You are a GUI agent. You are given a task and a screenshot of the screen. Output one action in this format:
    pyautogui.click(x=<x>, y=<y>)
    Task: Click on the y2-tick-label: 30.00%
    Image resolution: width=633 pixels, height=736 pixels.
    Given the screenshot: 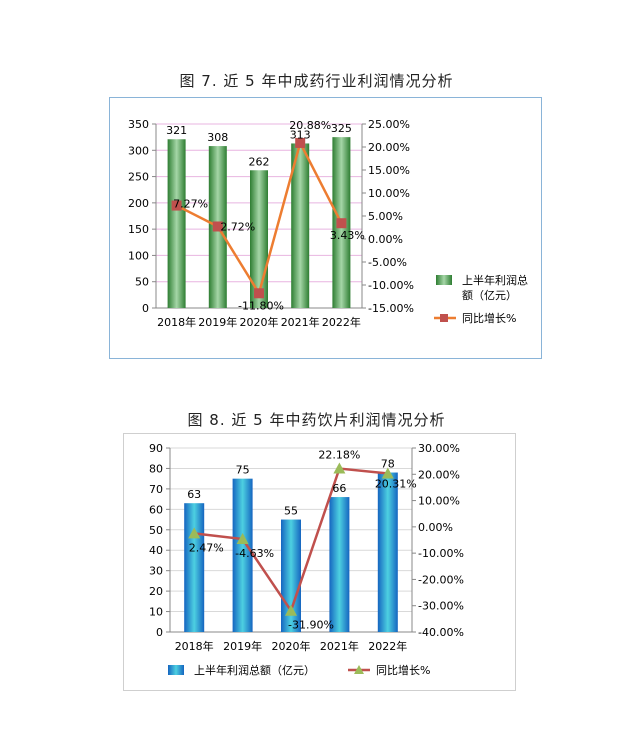 What is the action you would take?
    pyautogui.click(x=439, y=448)
    